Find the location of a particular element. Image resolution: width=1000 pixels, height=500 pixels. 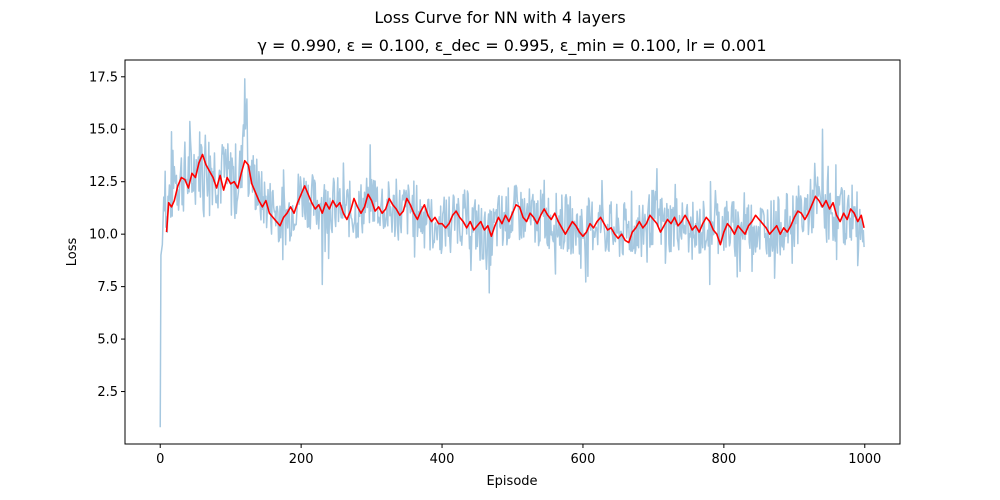

y-axis-label: Loss is located at coordinates (72, 252).